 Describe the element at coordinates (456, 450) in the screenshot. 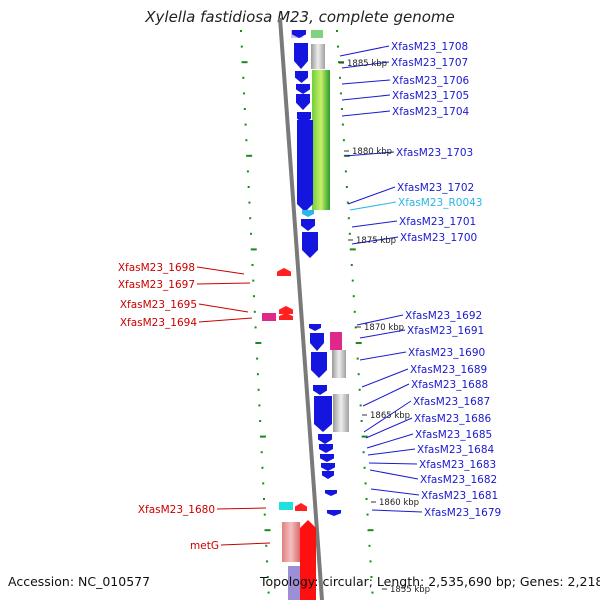

I see `gene-label: XfasM23_1684` at that location.